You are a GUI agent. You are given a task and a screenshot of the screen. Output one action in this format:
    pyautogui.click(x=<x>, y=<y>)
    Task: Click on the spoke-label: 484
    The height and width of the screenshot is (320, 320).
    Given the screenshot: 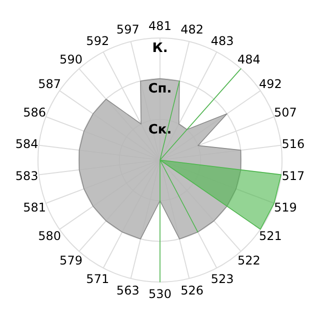 What is the action you would take?
    pyautogui.click(x=249, y=59)
    